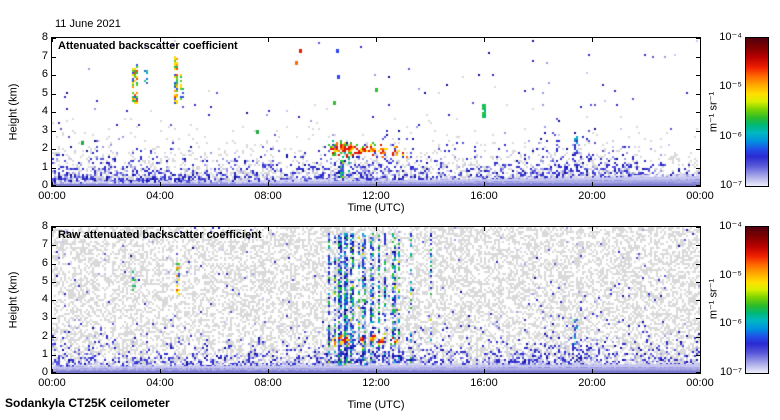 This screenshot has width=780, height=420. I want to click on instrument-label: Sodankyla CT25K ceilometer, so click(87, 403).